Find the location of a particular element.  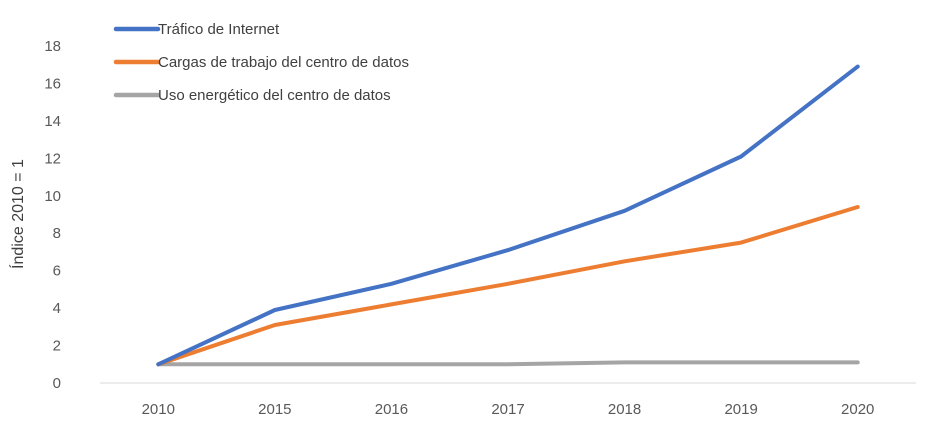

legend-label: Tráfico de Internet is located at coordinates (219, 29).